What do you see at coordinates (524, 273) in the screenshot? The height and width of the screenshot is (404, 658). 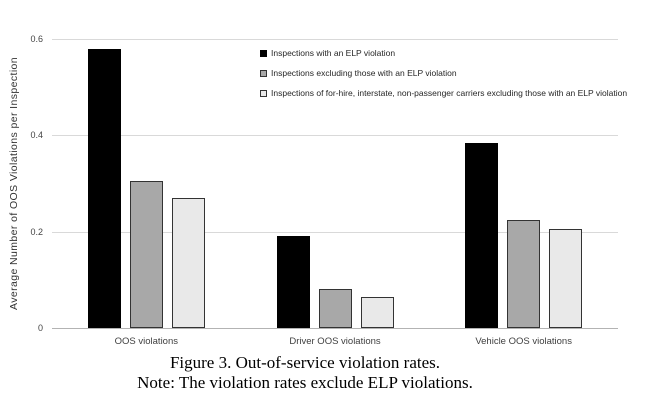 I see `bar-series2-vehicle-oos-violations` at bounding box center [524, 273].